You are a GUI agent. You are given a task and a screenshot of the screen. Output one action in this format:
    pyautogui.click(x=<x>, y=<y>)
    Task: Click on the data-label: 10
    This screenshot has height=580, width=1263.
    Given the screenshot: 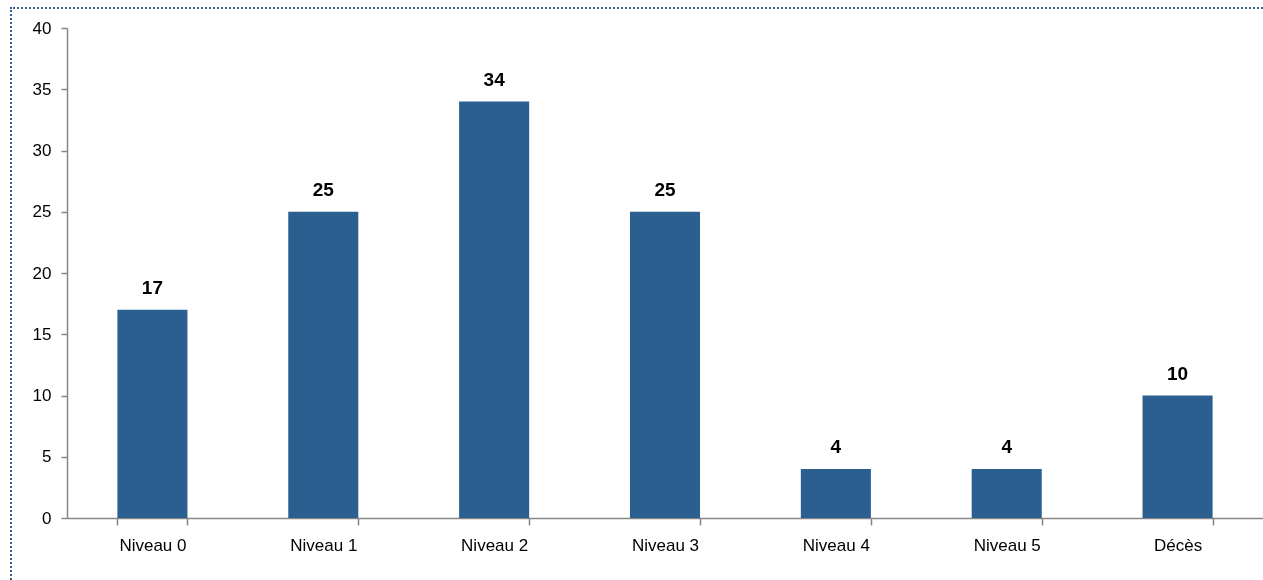 What is the action you would take?
    pyautogui.click(x=1178, y=373)
    